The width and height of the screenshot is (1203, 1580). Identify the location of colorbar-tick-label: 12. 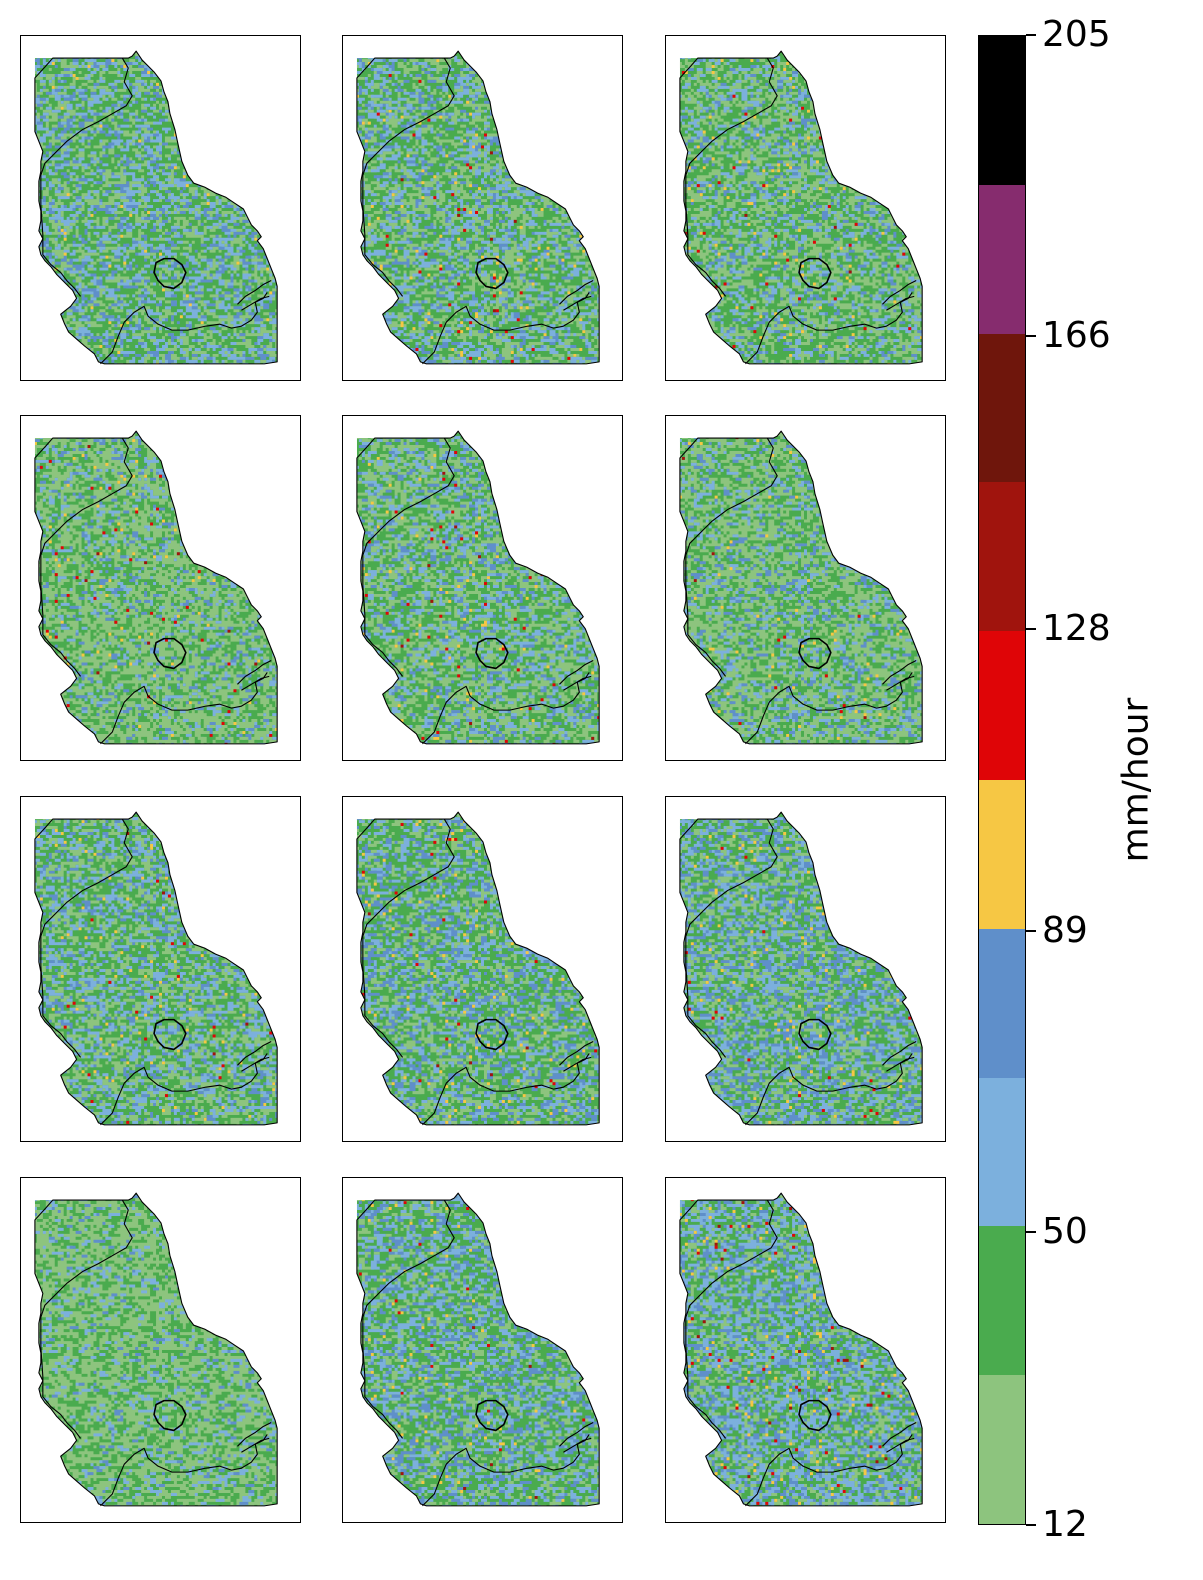
(1065, 1524).